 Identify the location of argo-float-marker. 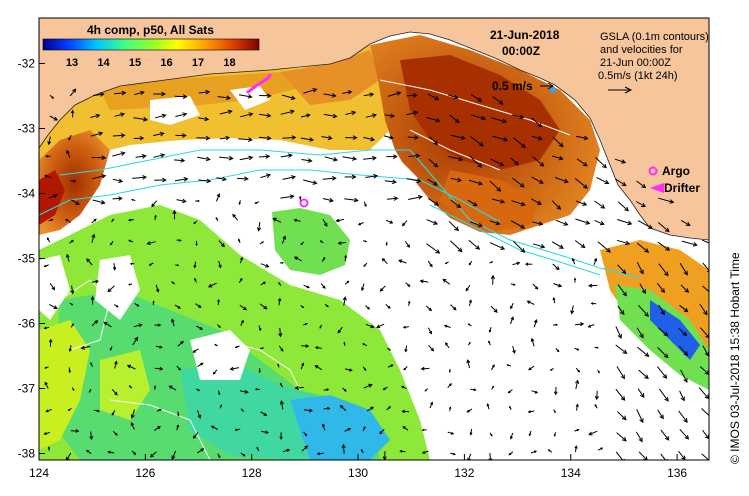
(304, 203).